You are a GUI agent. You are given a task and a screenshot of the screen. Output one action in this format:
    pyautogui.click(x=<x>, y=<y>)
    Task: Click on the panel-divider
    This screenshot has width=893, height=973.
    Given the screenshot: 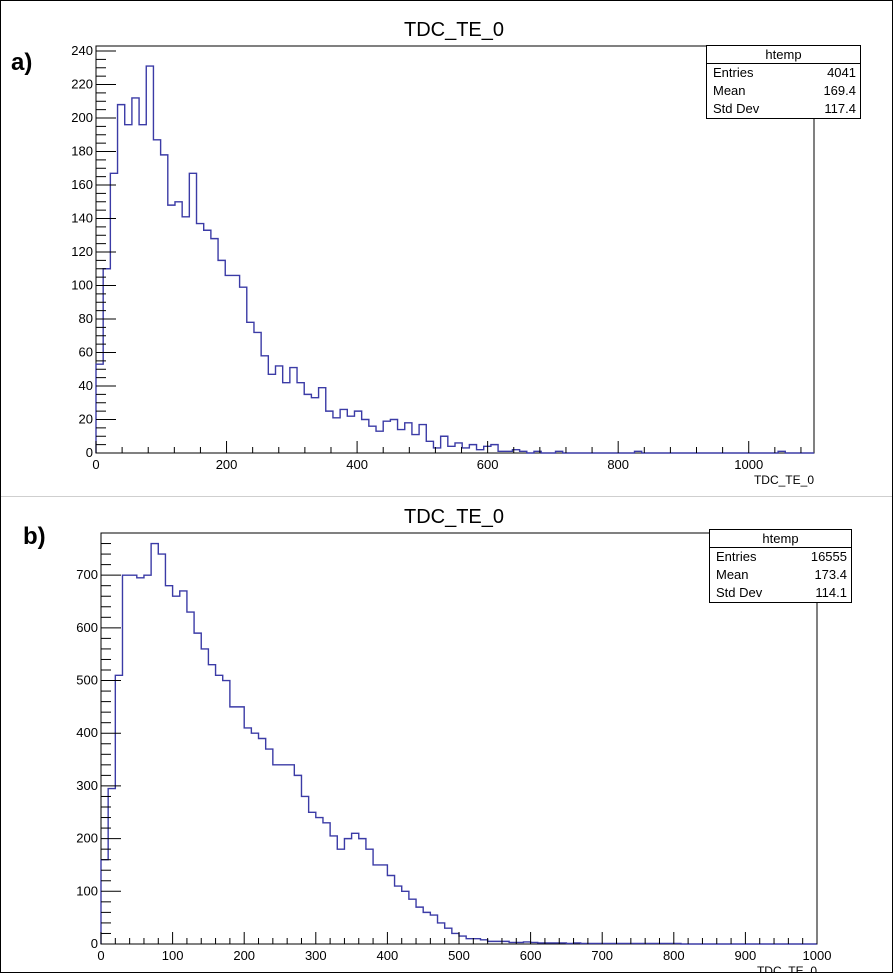 What is the action you would take?
    pyautogui.click(x=446, y=496)
    